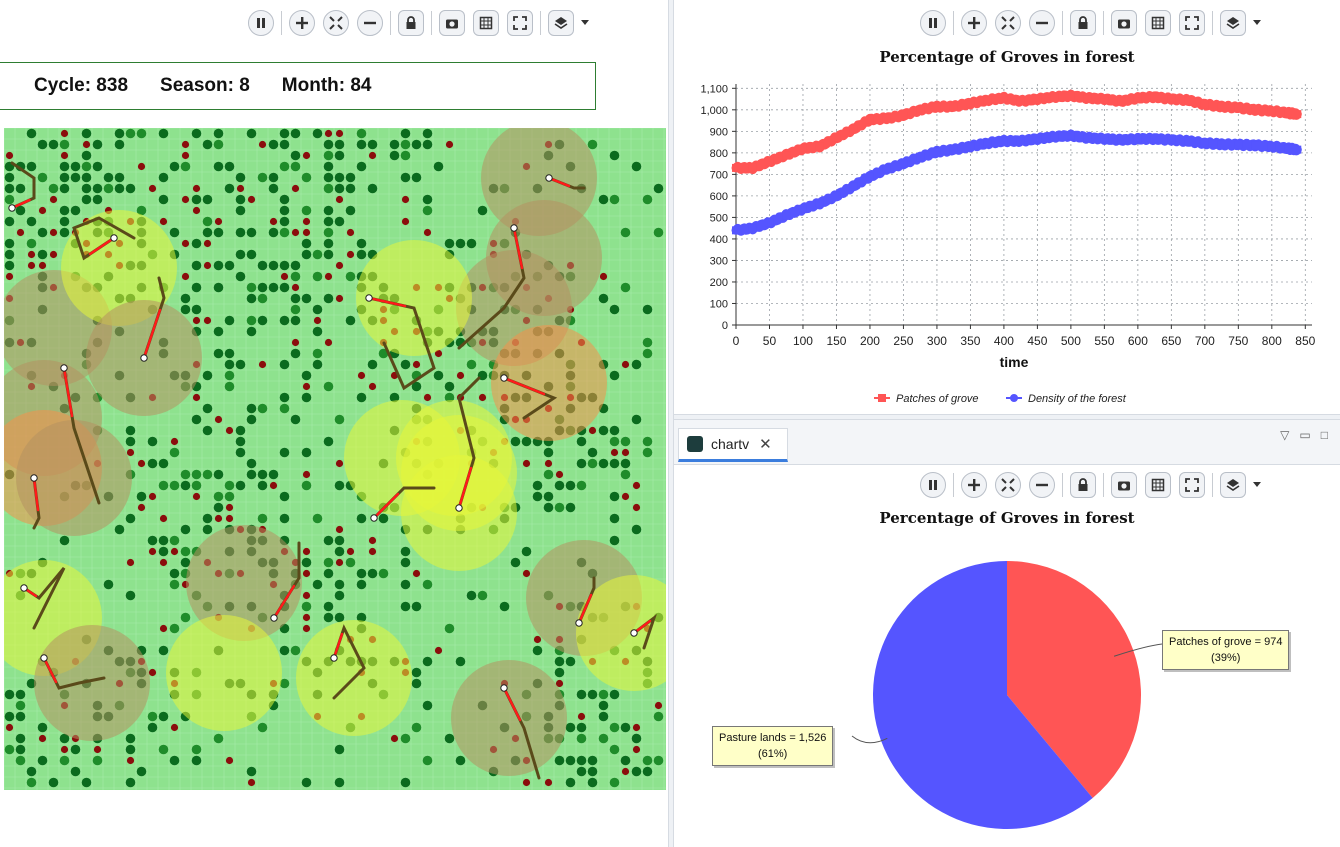 The height and width of the screenshot is (847, 1340). What do you see at coordinates (81, 85) in the screenshot?
I see `cycle-label: Cycle: 838` at bounding box center [81, 85].